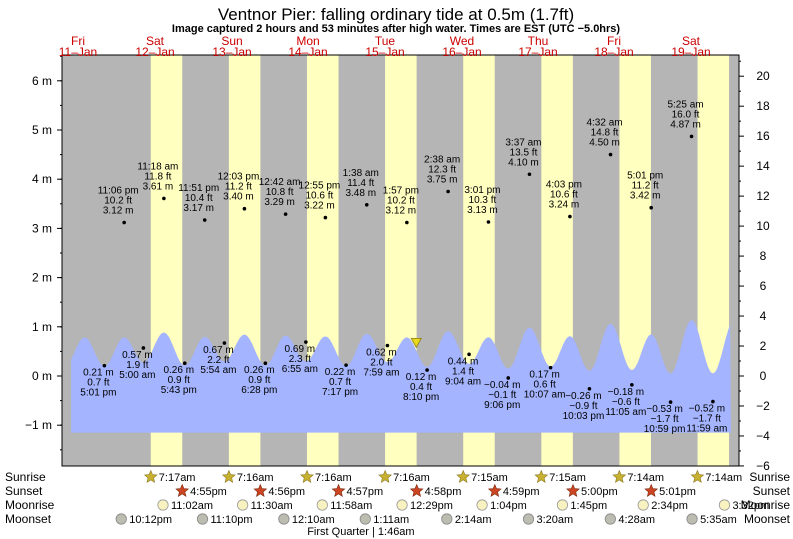 Image resolution: width=793 pixels, height=539 pixels. What do you see at coordinates (218, 350) in the screenshot?
I see `tide-label: 0.67 m` at bounding box center [218, 350].